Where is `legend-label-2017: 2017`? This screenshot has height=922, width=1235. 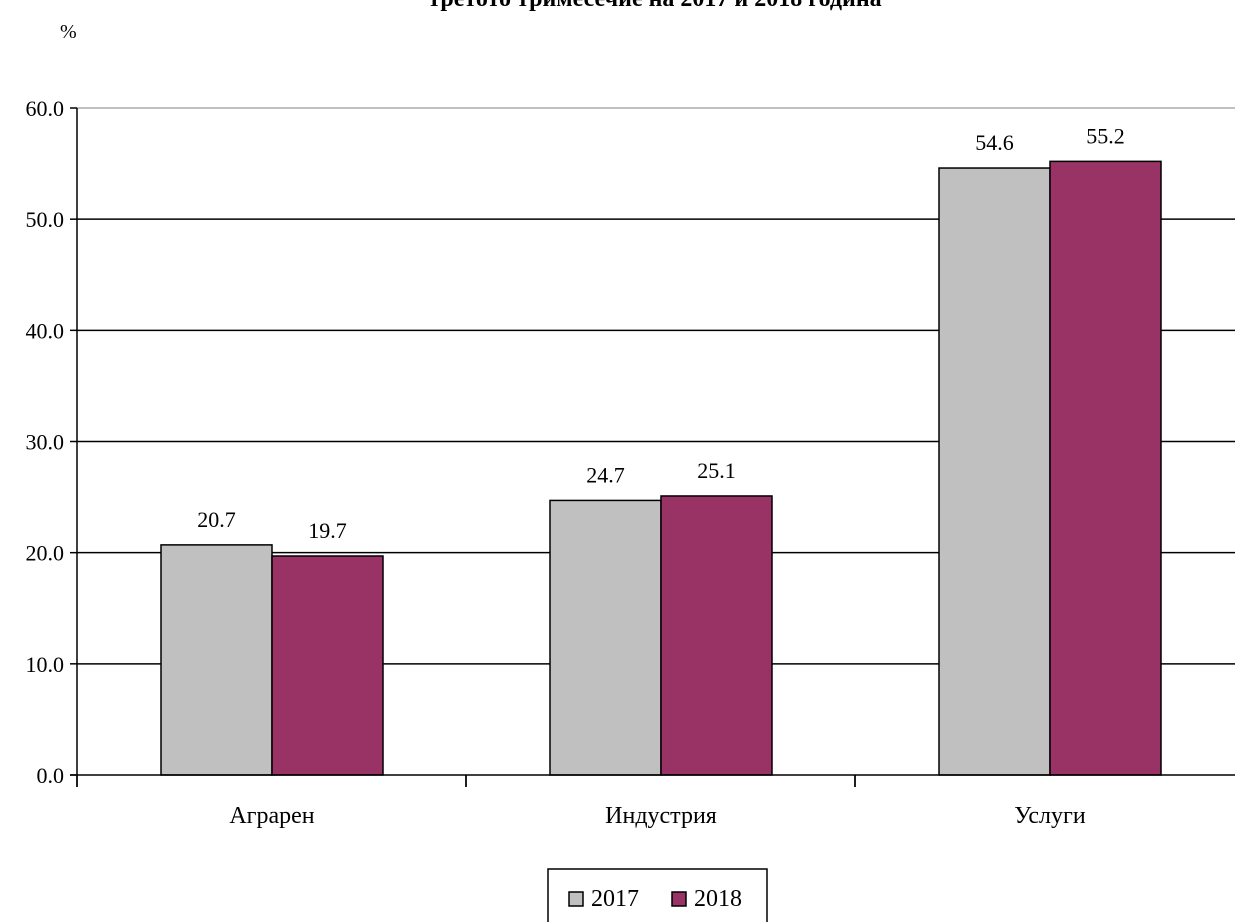
legend-label-2017: 2017 is located at coordinates (615, 899).